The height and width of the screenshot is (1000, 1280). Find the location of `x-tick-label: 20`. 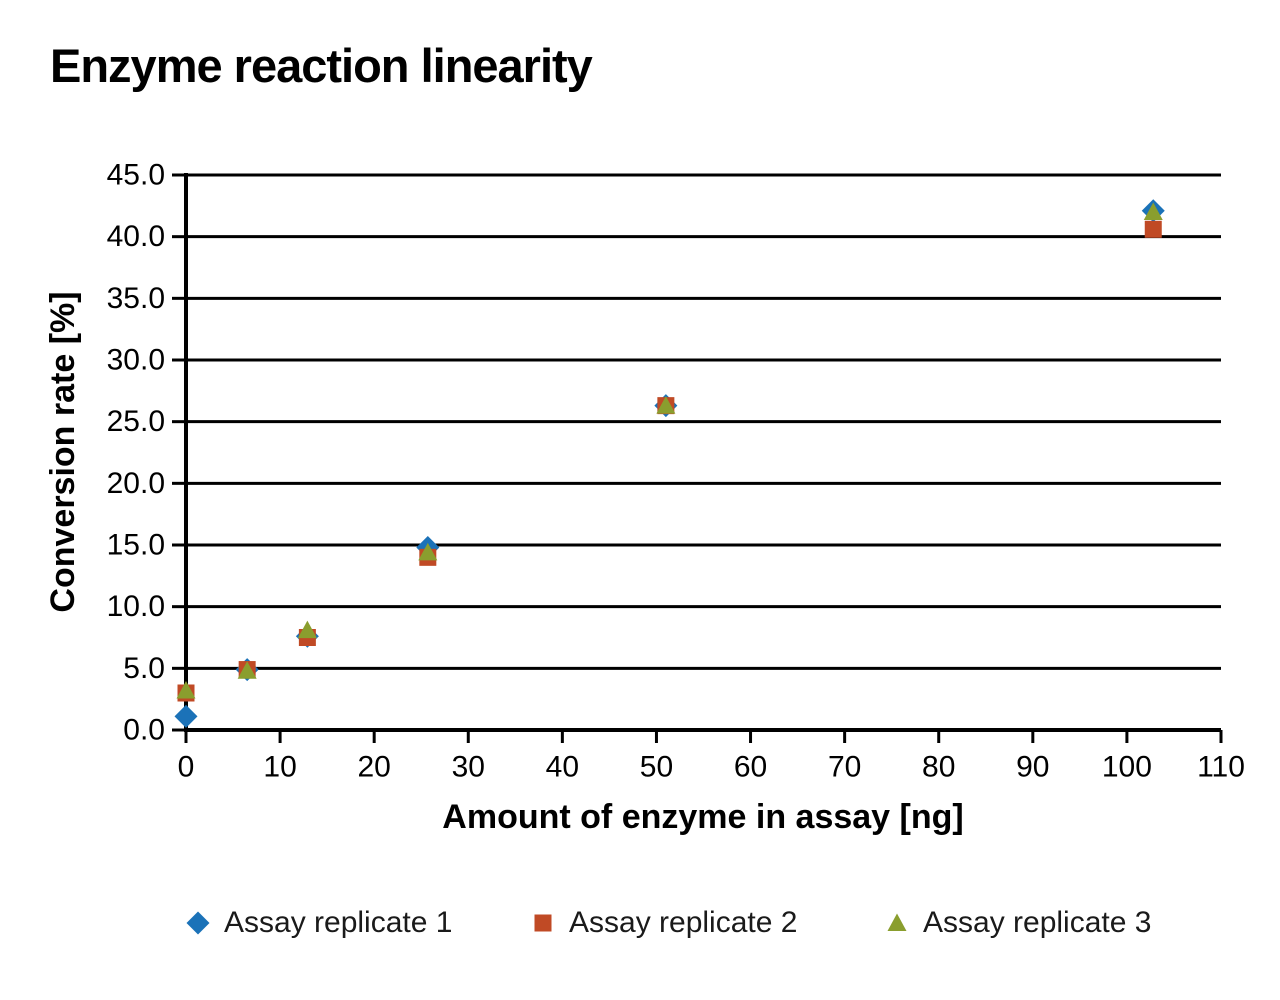

x-tick-label: 20 is located at coordinates (373, 767).